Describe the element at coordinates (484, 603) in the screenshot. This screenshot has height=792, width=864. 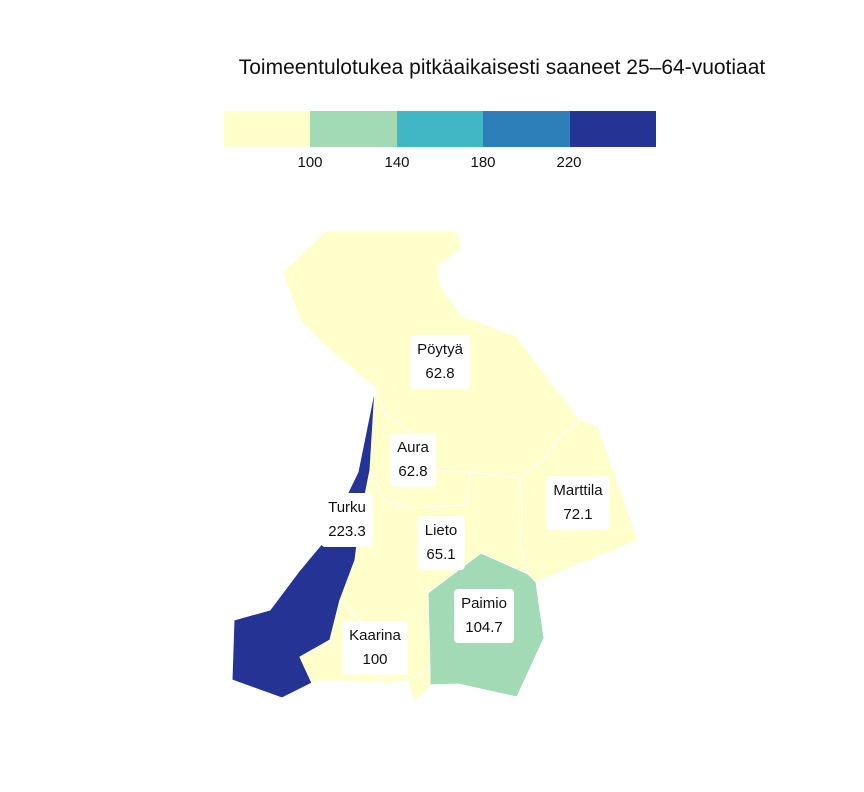
I see `region-name: Paimio` at that location.